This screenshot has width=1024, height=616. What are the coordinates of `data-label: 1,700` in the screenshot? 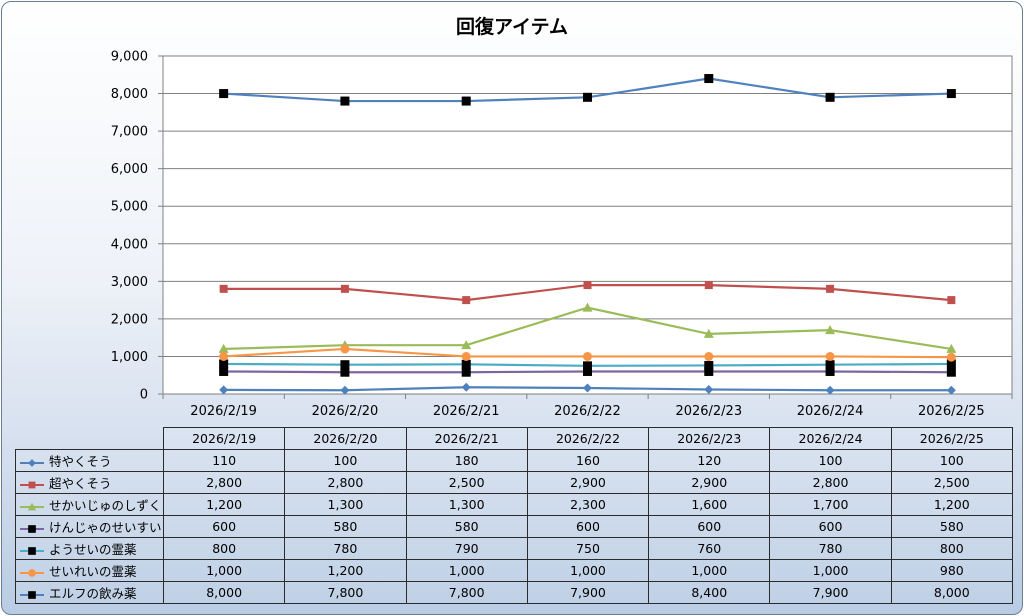 It's located at (830, 504).